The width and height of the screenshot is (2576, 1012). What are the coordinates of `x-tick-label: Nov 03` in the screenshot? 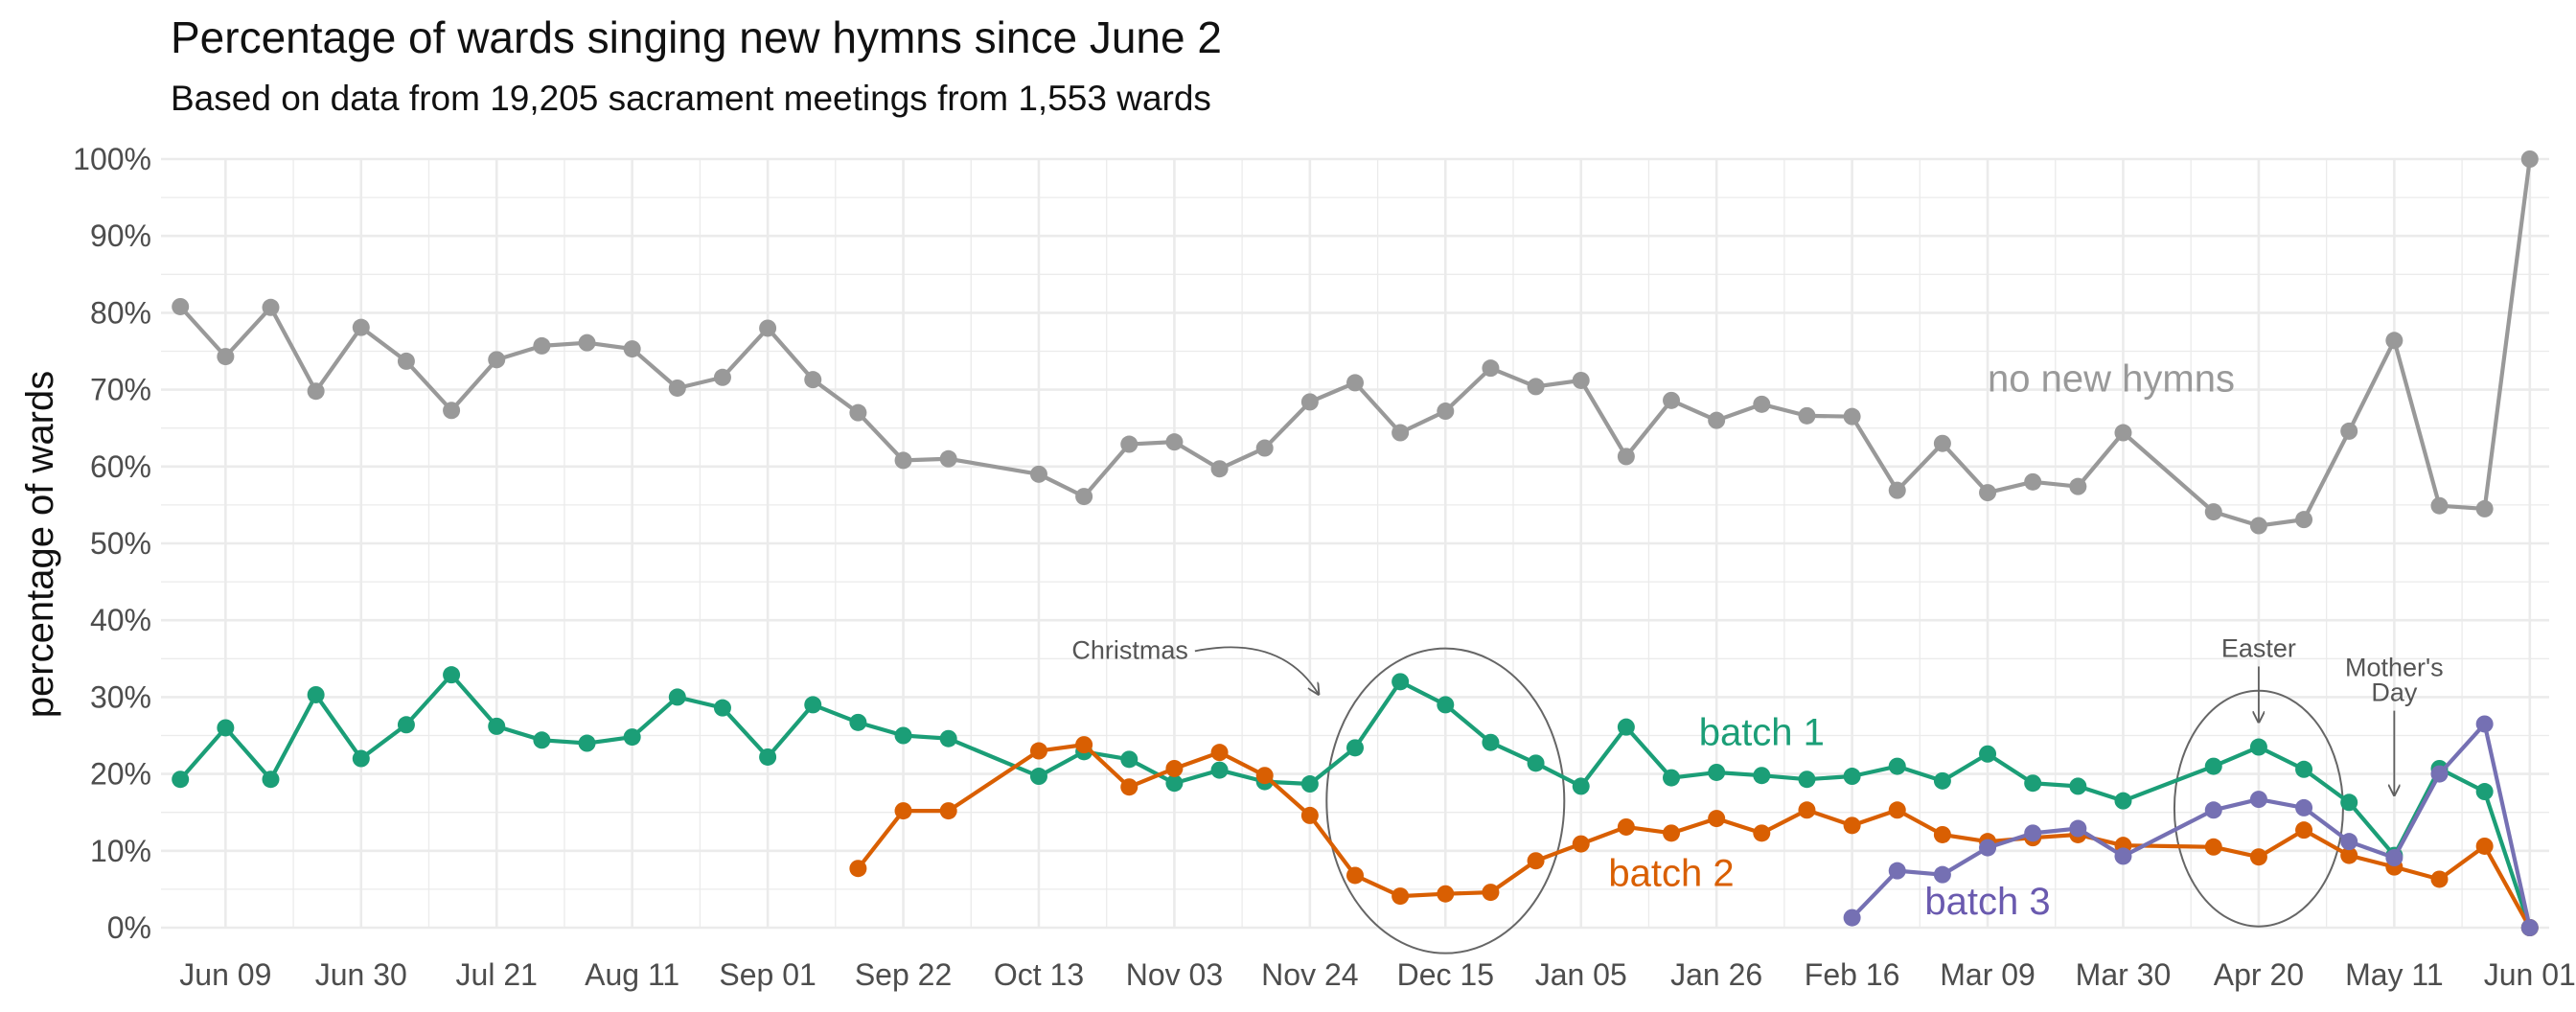 It's located at (1174, 974).